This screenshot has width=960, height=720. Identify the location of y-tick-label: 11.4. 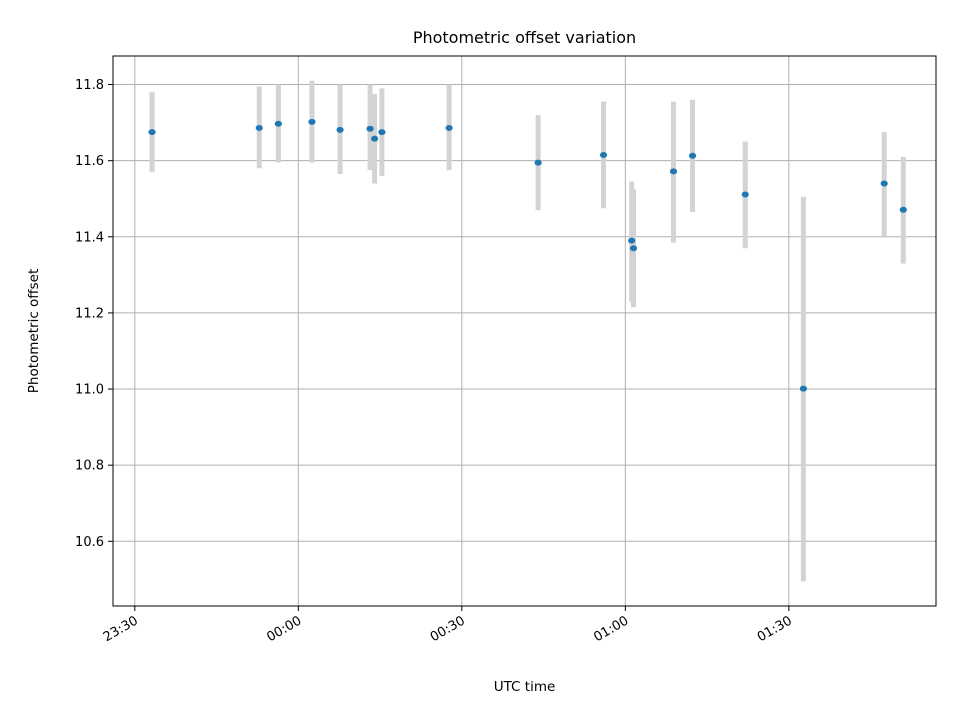
(89, 237).